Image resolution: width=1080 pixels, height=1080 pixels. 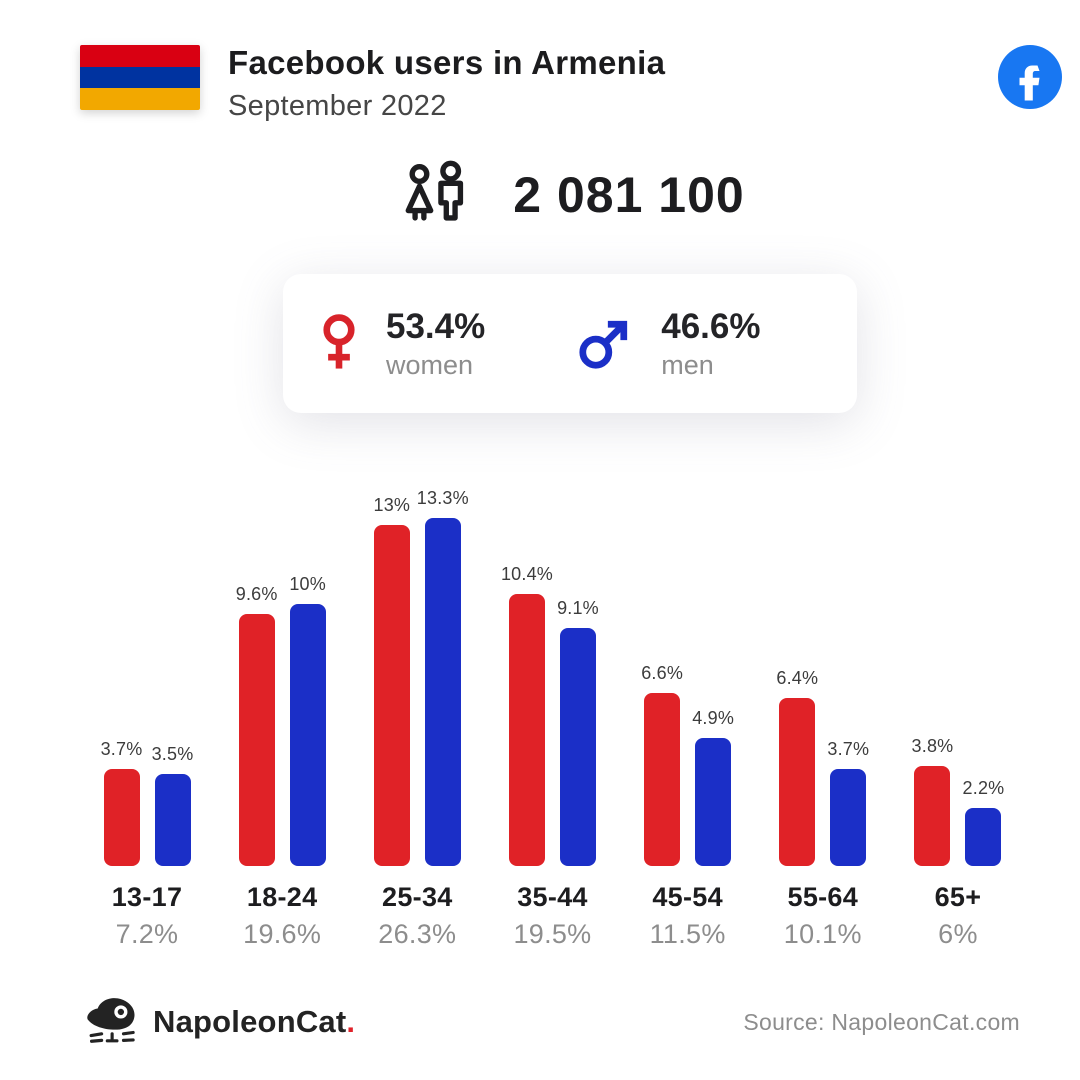 I want to click on armenia-flag-icon, so click(x=140, y=77).